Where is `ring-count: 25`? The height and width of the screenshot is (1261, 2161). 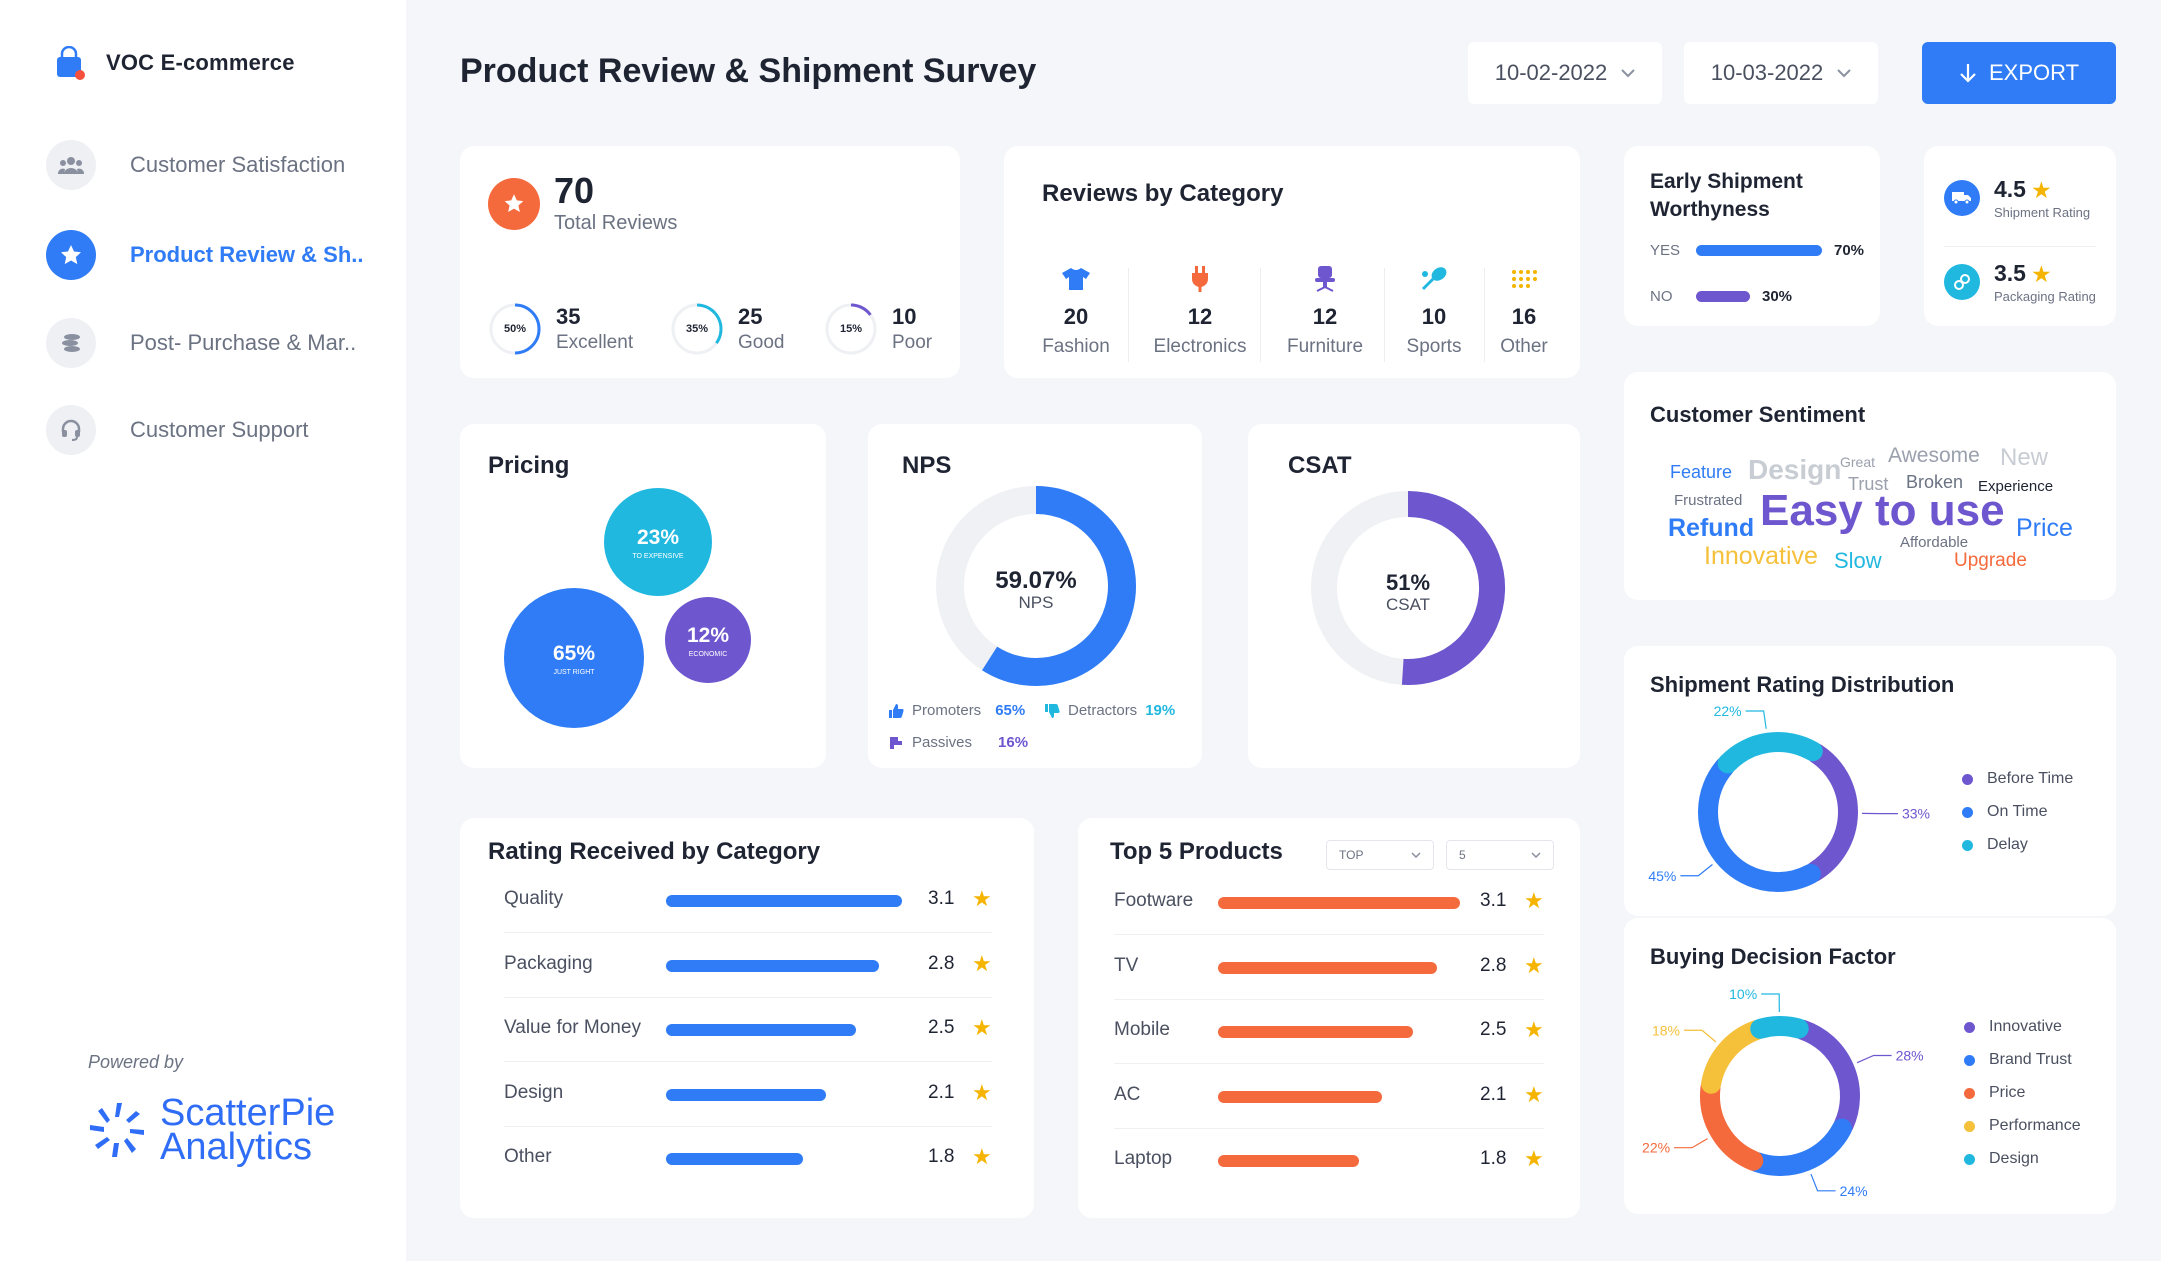 ring-count: 25 is located at coordinates (750, 316).